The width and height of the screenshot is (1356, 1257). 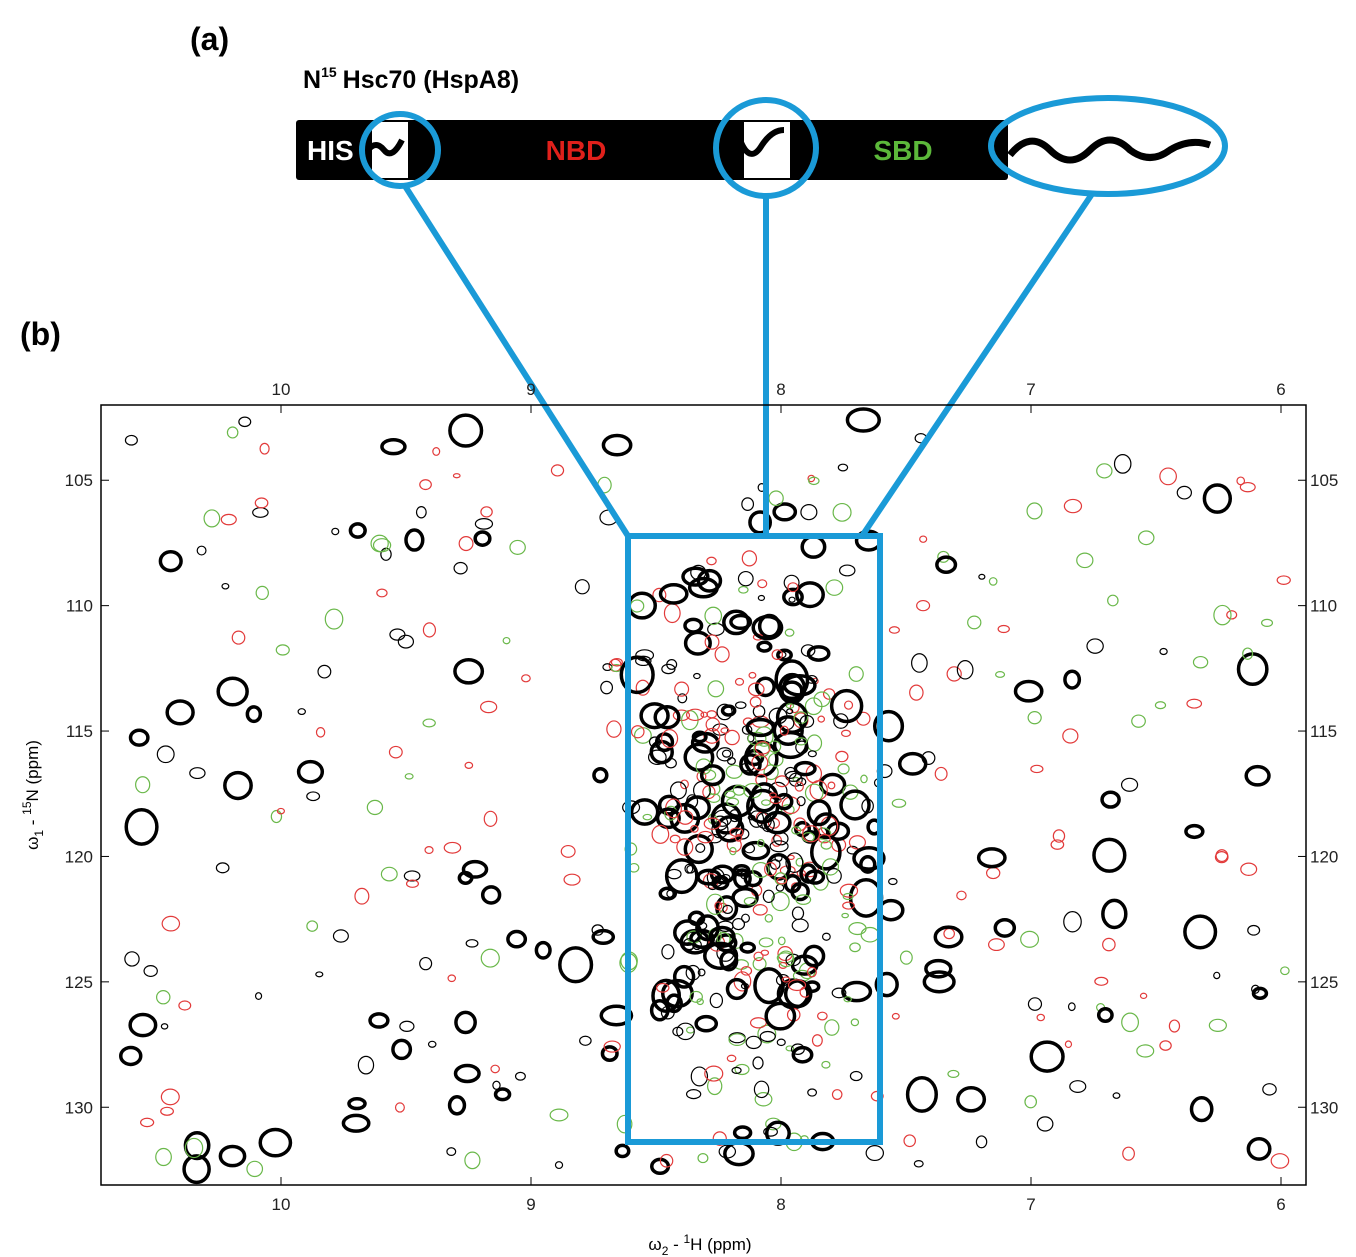 I want to click on y-tick-label: 110, so click(x=1323, y=606).